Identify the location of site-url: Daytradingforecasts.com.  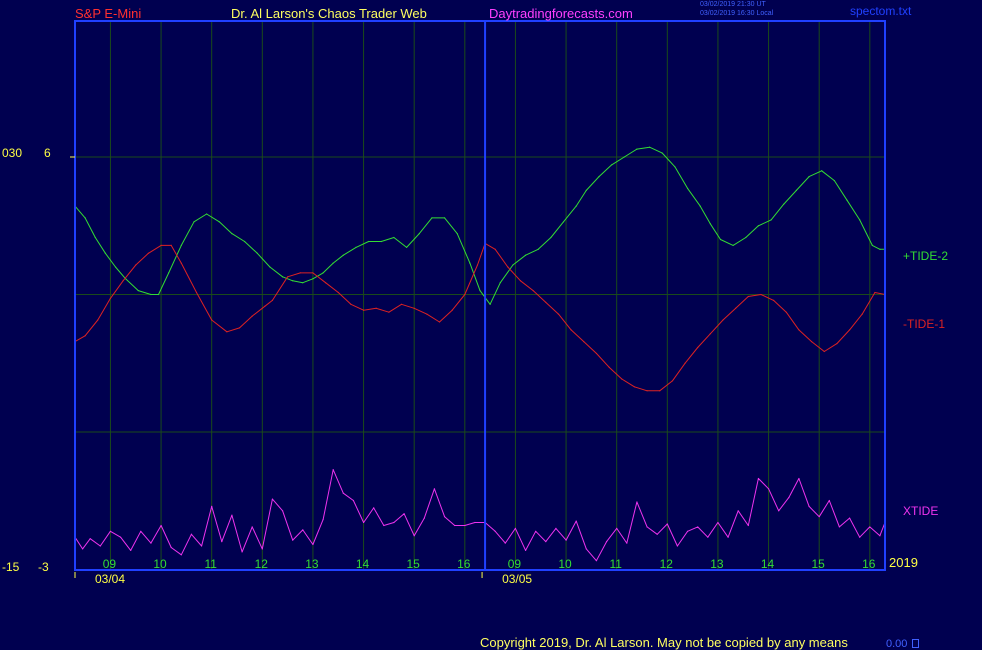
(561, 13).